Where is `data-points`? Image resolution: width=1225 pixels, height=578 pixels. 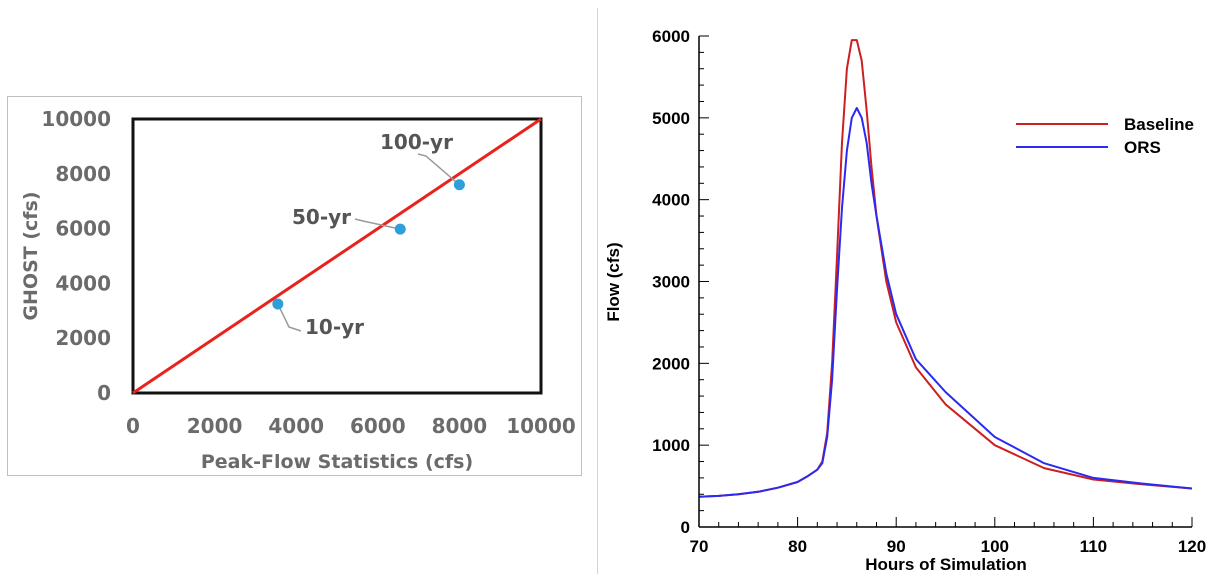
data-points is located at coordinates (368, 244).